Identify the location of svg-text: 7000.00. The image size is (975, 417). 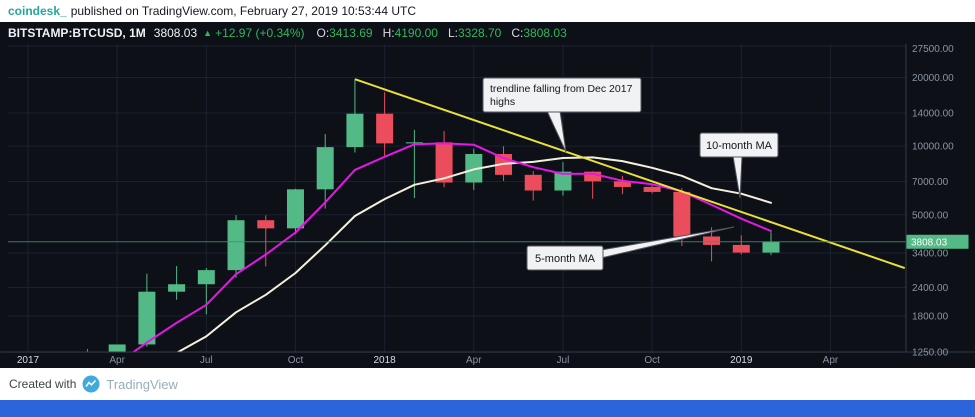
(930, 182).